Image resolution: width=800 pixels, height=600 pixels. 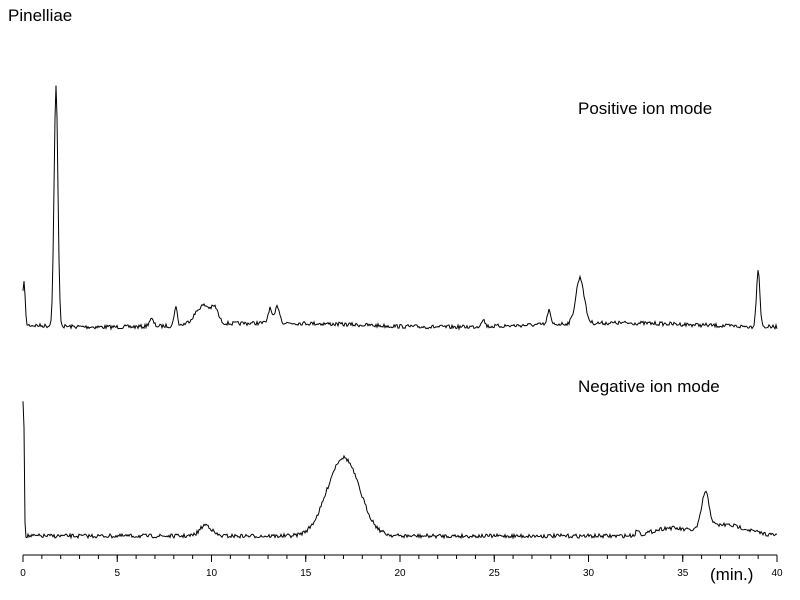 What do you see at coordinates (306, 573) in the screenshot?
I see `x-tick-label: 15` at bounding box center [306, 573].